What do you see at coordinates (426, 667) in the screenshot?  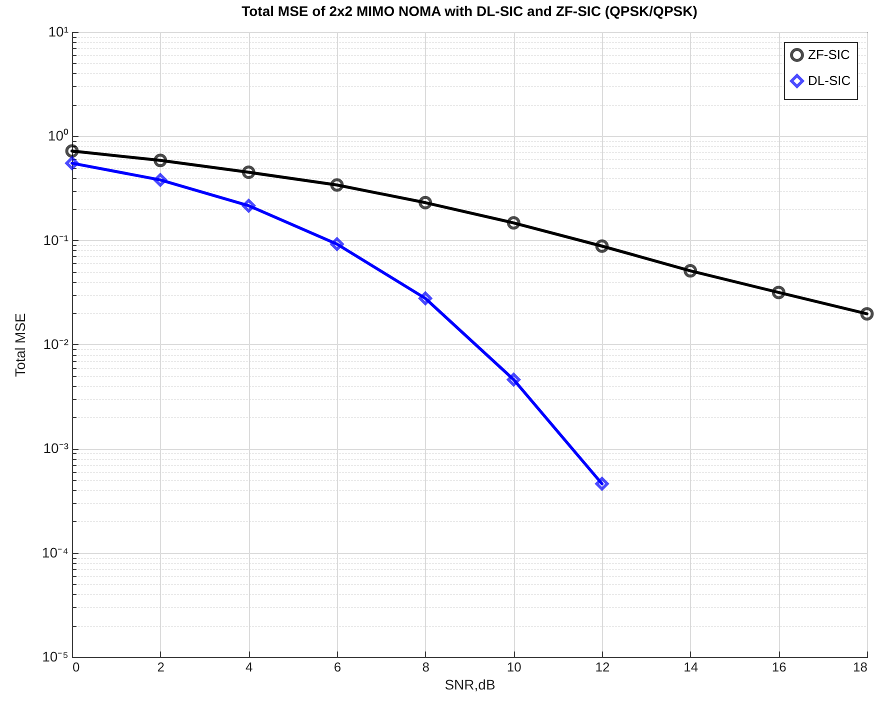 I see `x-tick-label: 8` at bounding box center [426, 667].